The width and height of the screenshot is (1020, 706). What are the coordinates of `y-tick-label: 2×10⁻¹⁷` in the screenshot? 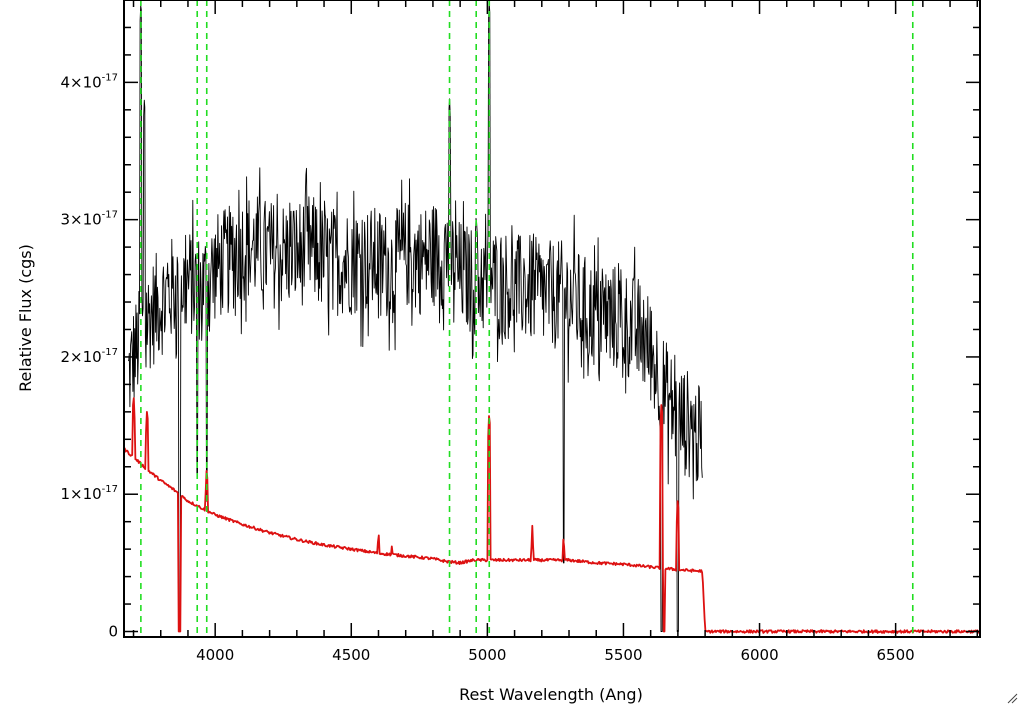 It's located at (89, 356).